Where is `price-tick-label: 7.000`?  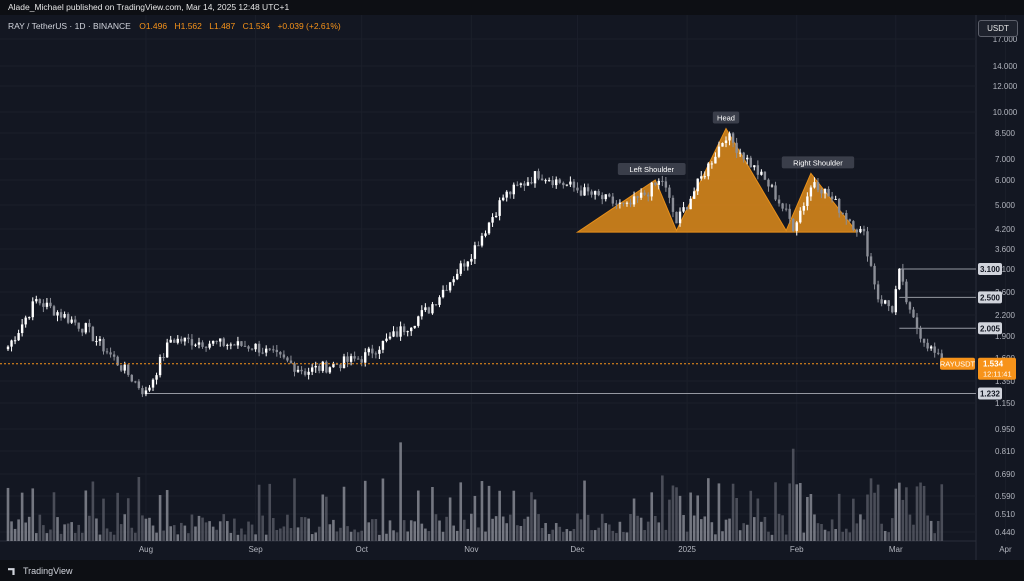
price-tick-label: 7.000 is located at coordinates (1005, 159).